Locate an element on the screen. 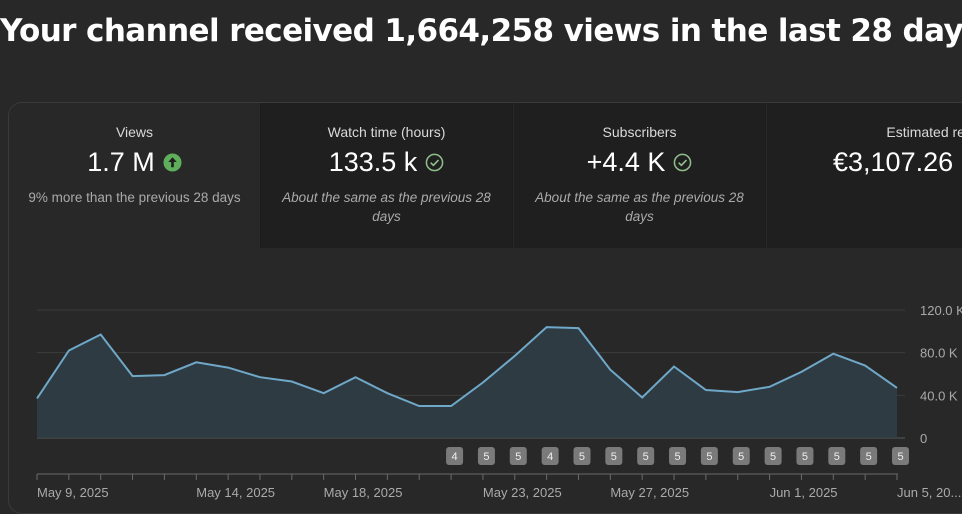 This screenshot has width=962, height=514. metric-value: 133.5 k is located at coordinates (373, 162).